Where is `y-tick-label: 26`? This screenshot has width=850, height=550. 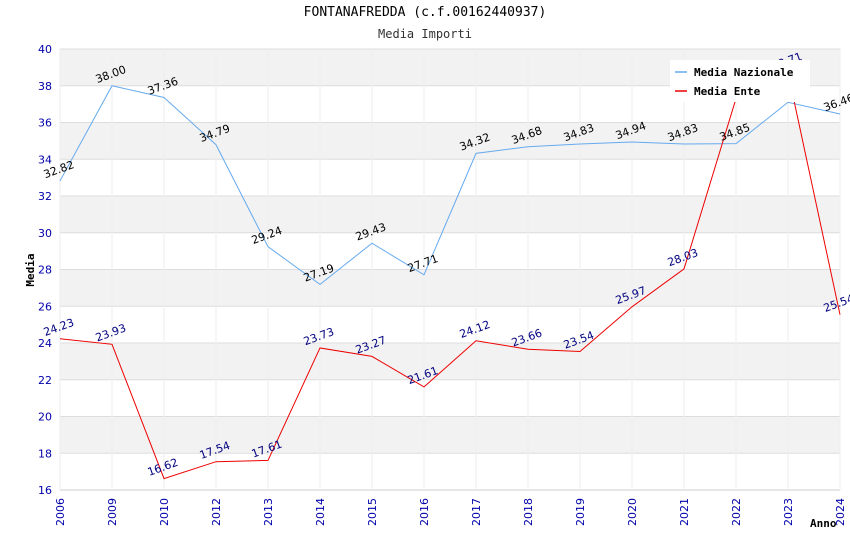
y-tick-label: 26 is located at coordinates (45, 306).